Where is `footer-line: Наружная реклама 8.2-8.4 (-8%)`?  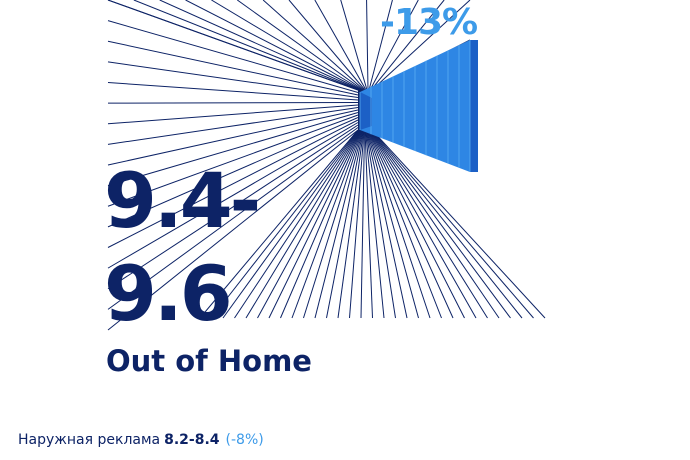
footer-line: Наружная реклама 8.2-8.4 (-8%) is located at coordinates (141, 440).